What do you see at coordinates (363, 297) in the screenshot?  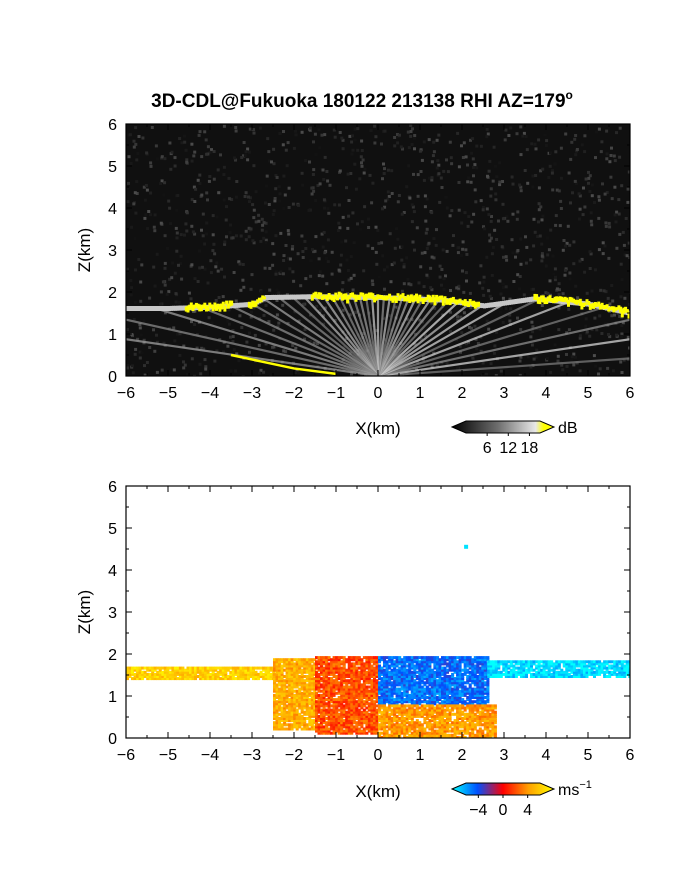 I see `boundary-layer-echo` at bounding box center [363, 297].